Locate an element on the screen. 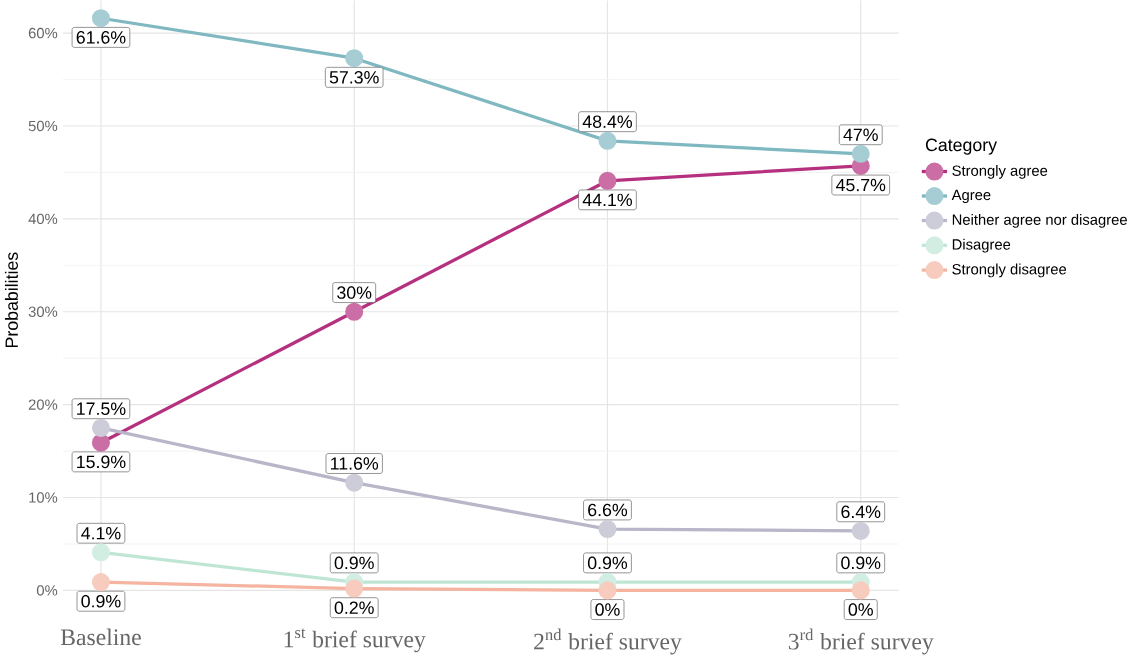 Image resolution: width=1135 pixels, height=659 pixels. legend-label: Disagree is located at coordinates (981, 245).